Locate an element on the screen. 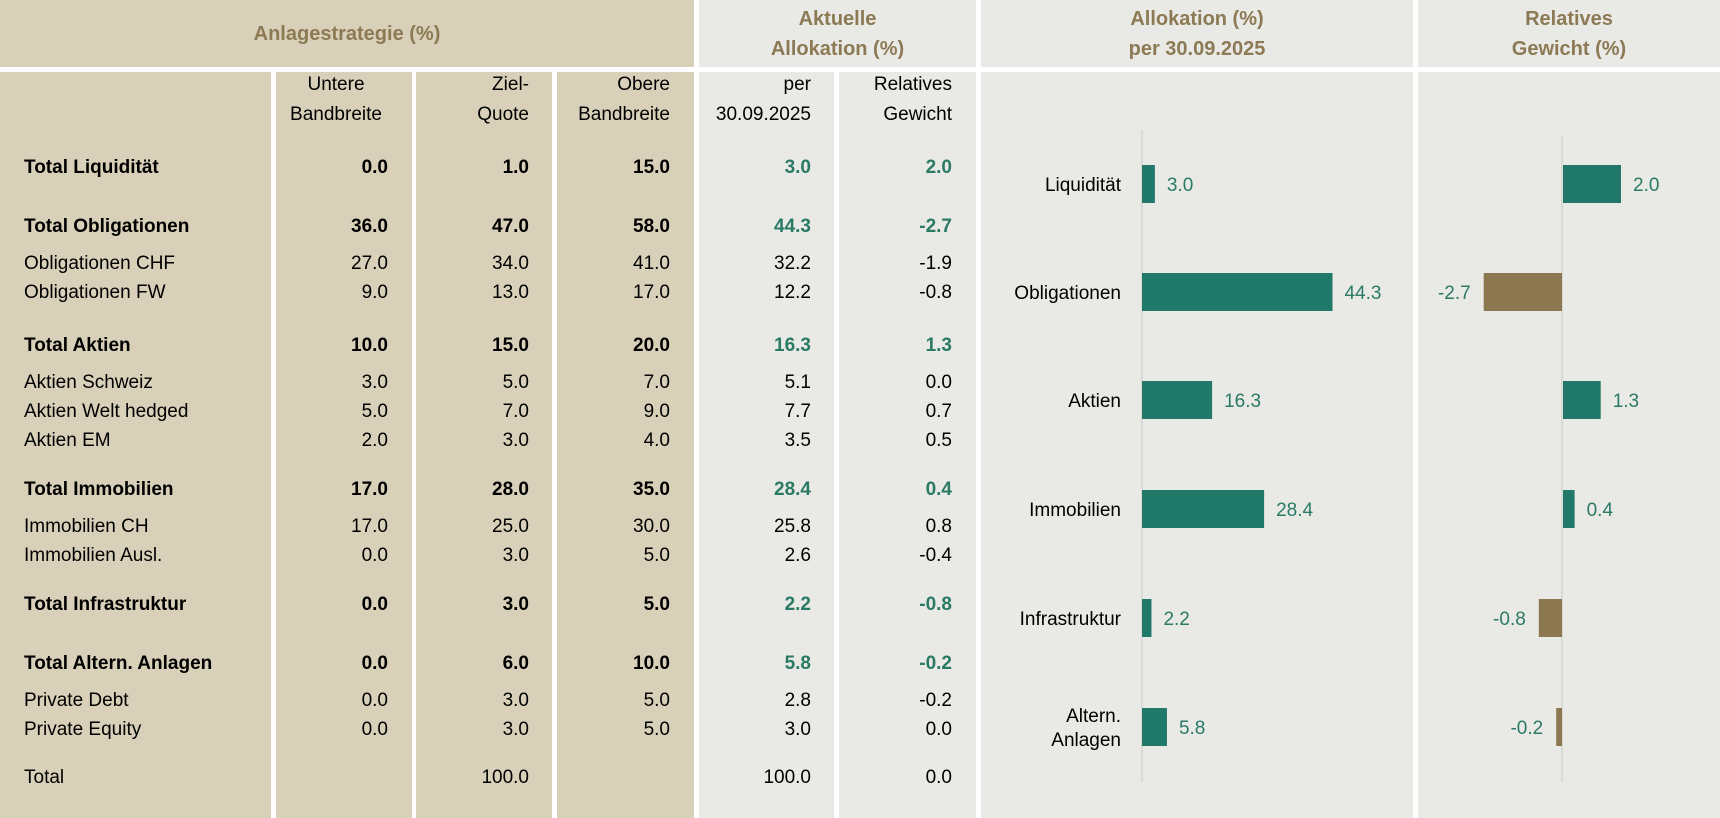 The image size is (1720, 818). row-upper-value: 30.0 is located at coordinates (651, 526).